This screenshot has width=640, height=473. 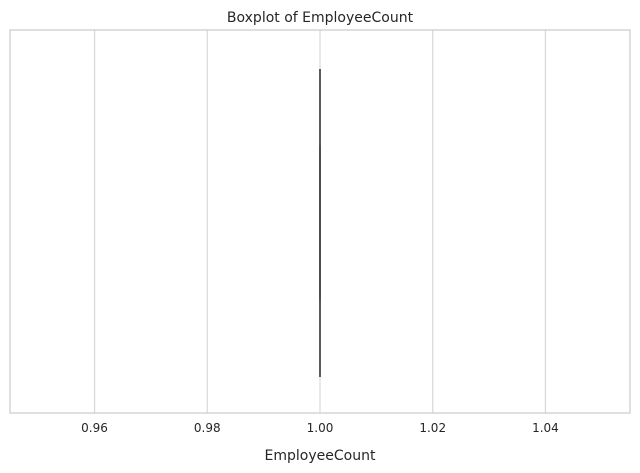 What do you see at coordinates (94, 428) in the screenshot?
I see `x-tick-label: 0.96` at bounding box center [94, 428].